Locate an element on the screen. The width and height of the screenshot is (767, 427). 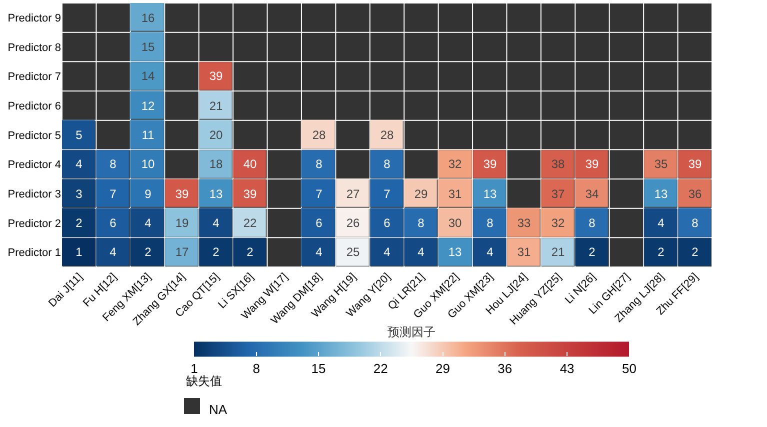
data-label: 29 is located at coordinates (421, 194).